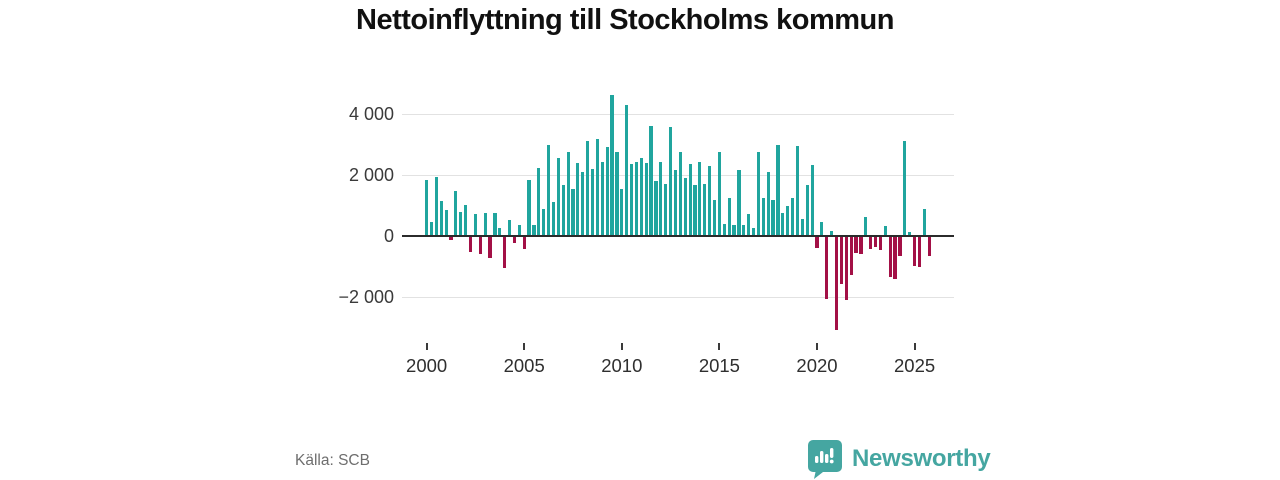 The height and width of the screenshot is (480, 1280). I want to click on bar-2017-q3, so click(768, 203).